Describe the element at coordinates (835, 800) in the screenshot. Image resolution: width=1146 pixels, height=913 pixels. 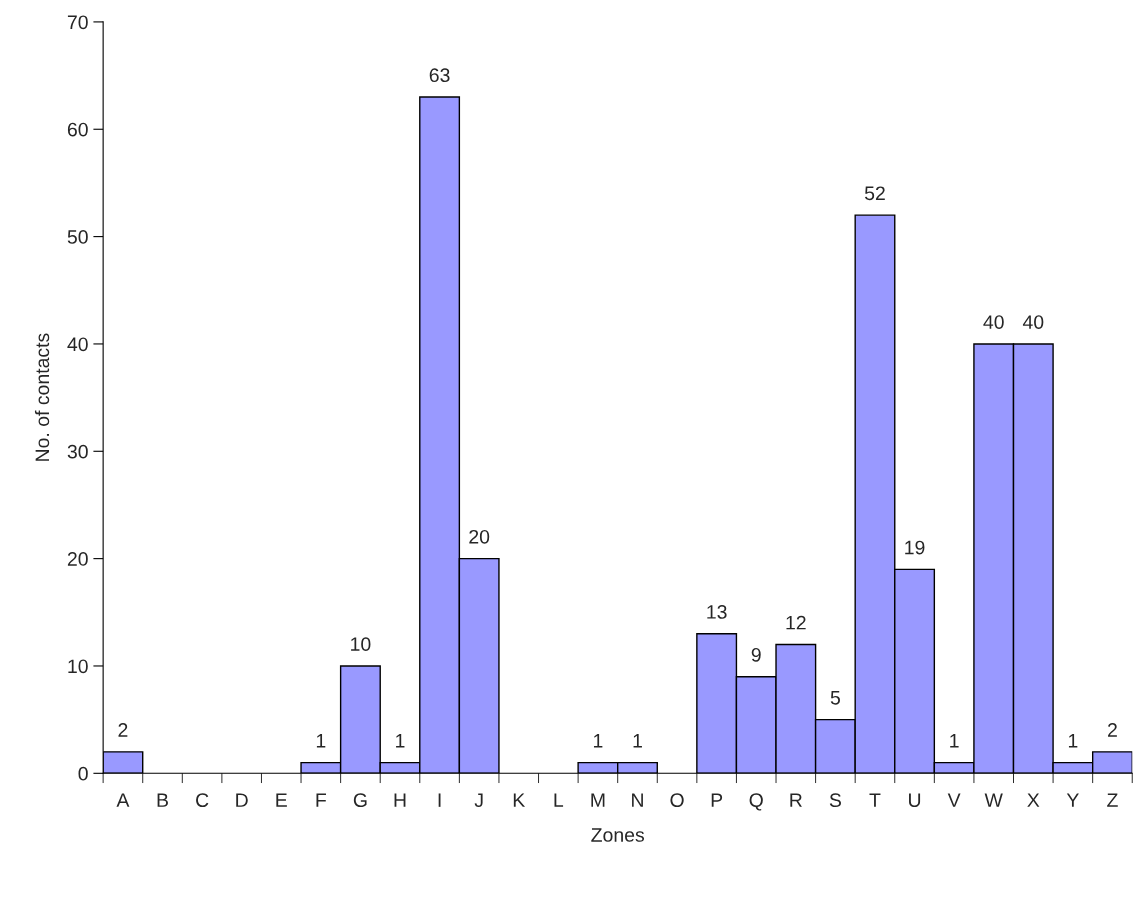
I see `x-tick-label: S` at that location.